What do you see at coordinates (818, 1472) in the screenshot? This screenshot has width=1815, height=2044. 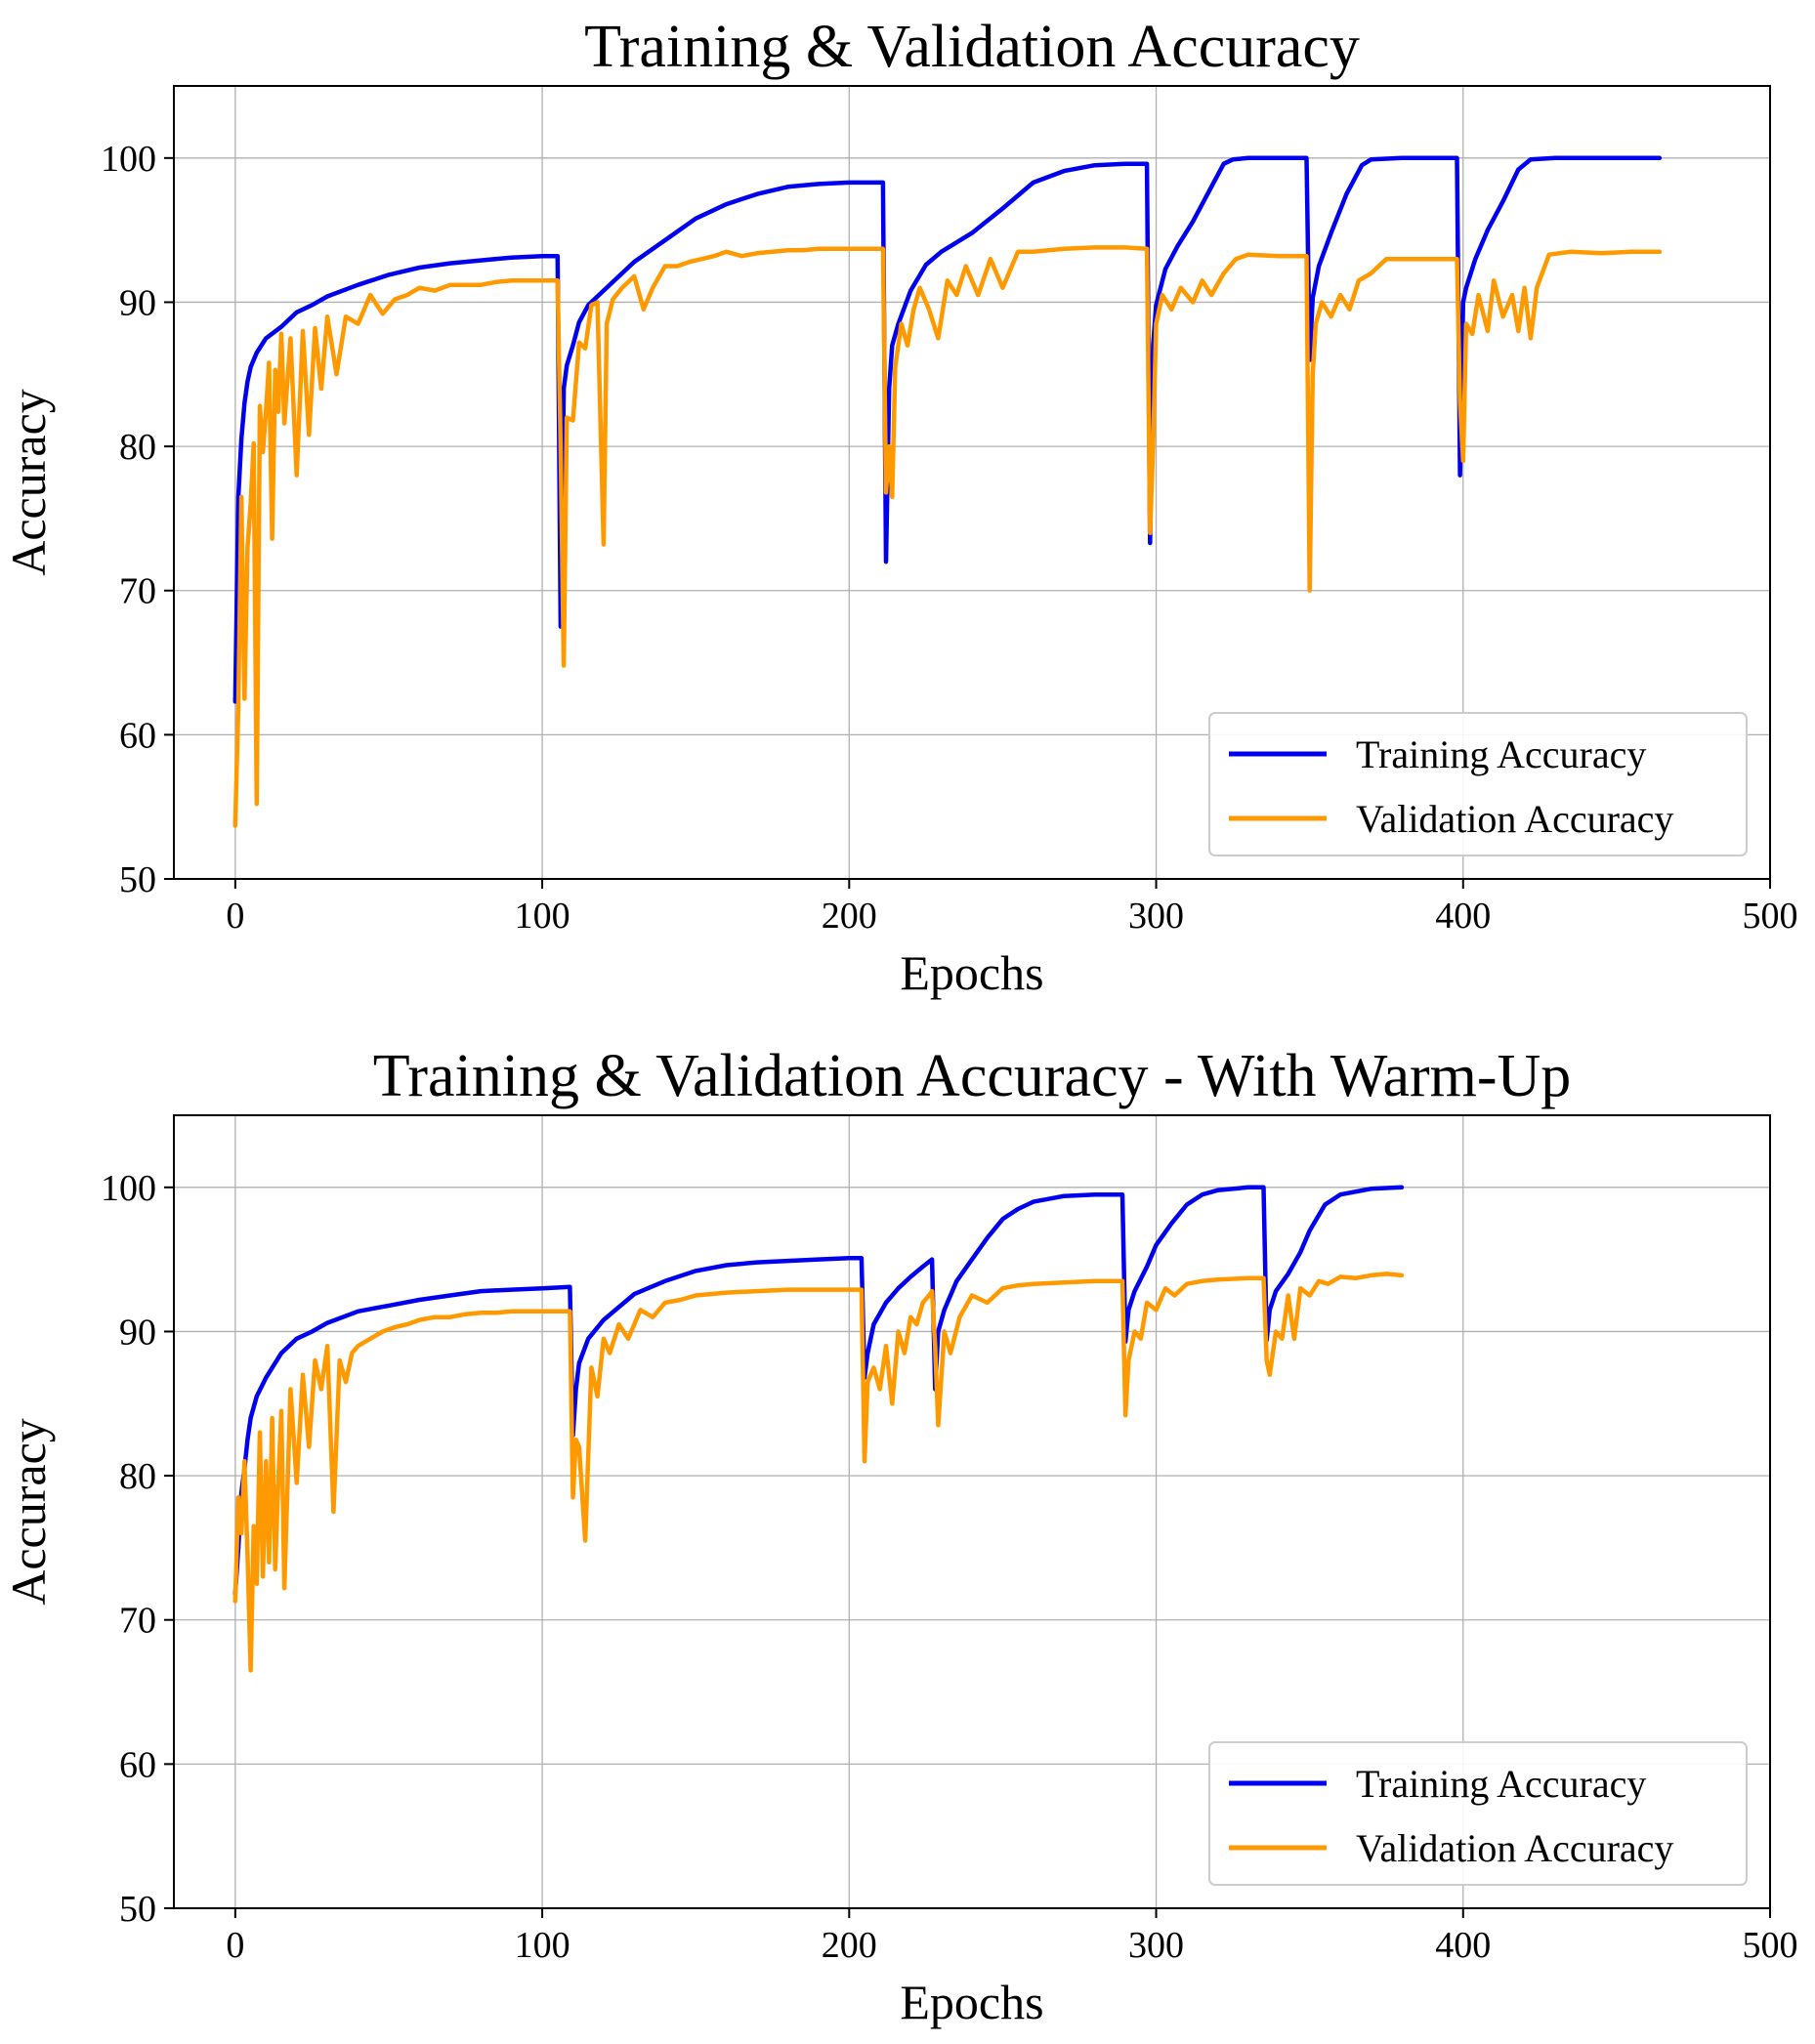 I see `validation-accuracy-line` at bounding box center [818, 1472].